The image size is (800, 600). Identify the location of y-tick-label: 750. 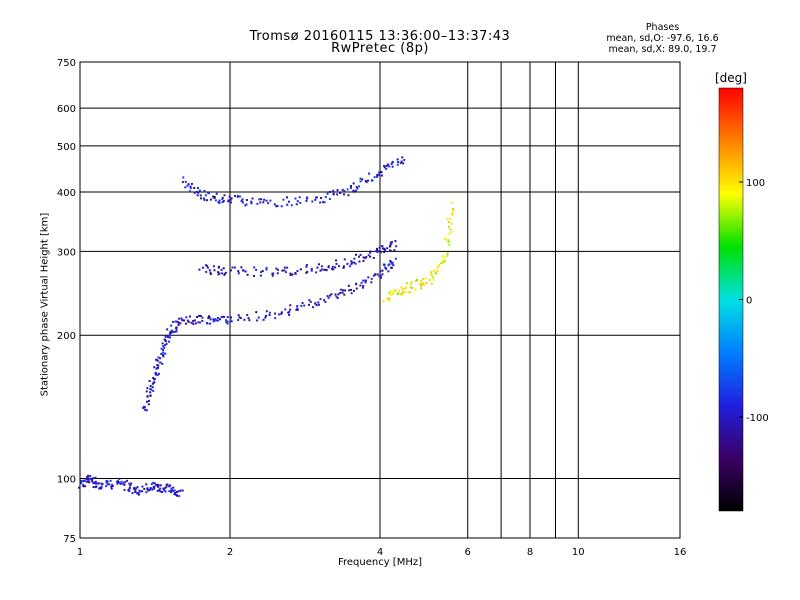
(66, 63).